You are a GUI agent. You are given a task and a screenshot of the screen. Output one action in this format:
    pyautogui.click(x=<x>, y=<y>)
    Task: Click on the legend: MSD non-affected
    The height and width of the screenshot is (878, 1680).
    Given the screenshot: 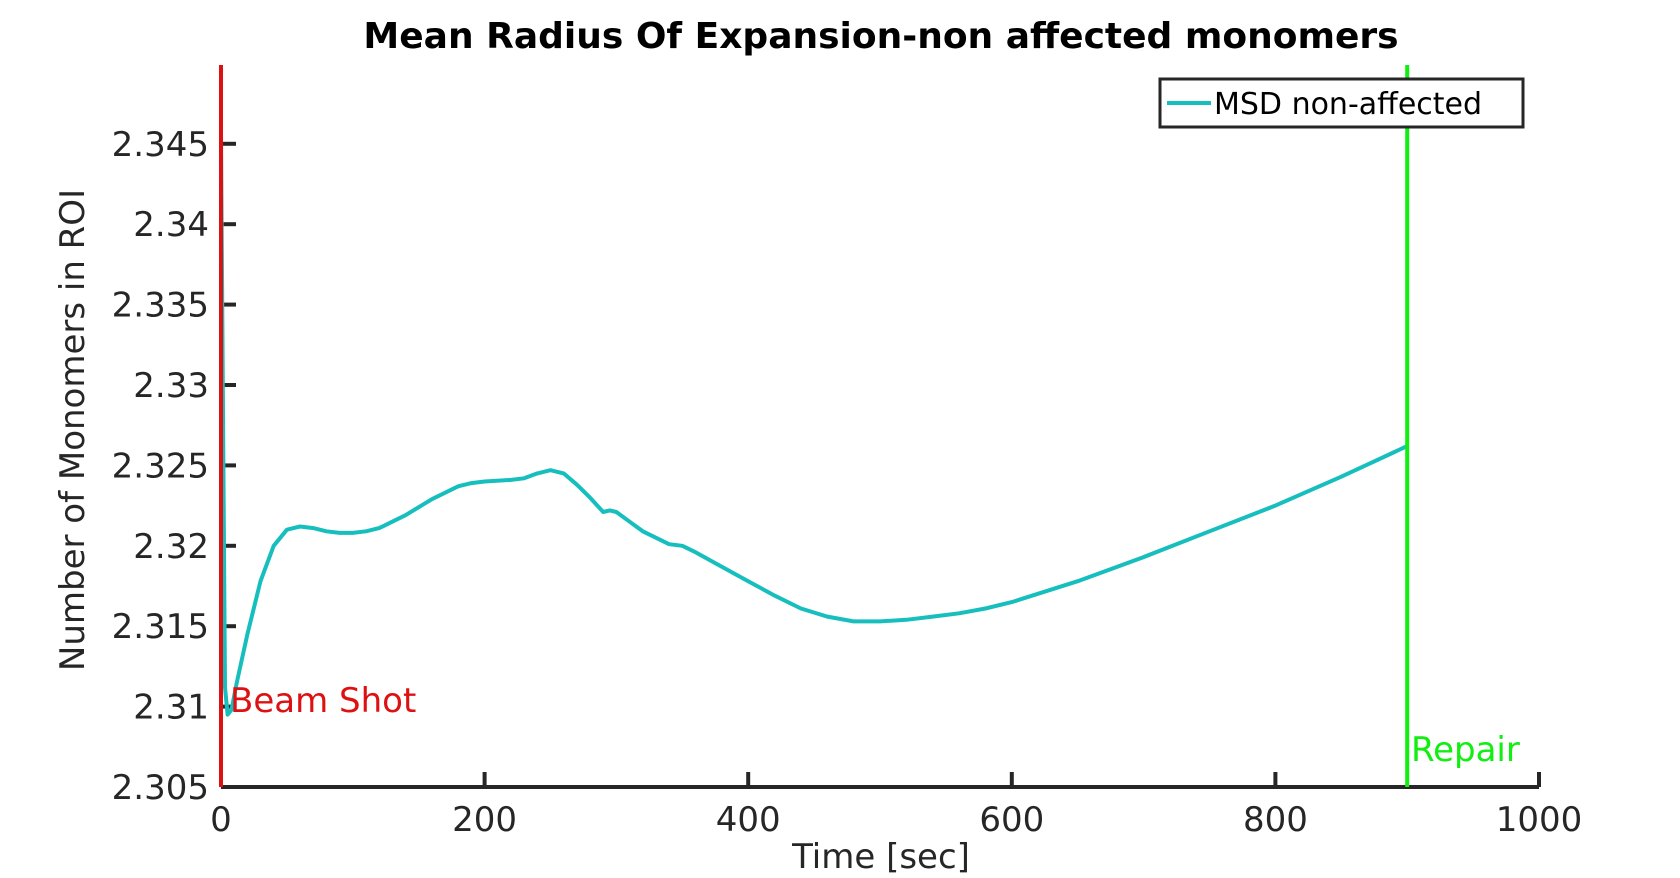 What is the action you would take?
    pyautogui.click(x=1341, y=103)
    